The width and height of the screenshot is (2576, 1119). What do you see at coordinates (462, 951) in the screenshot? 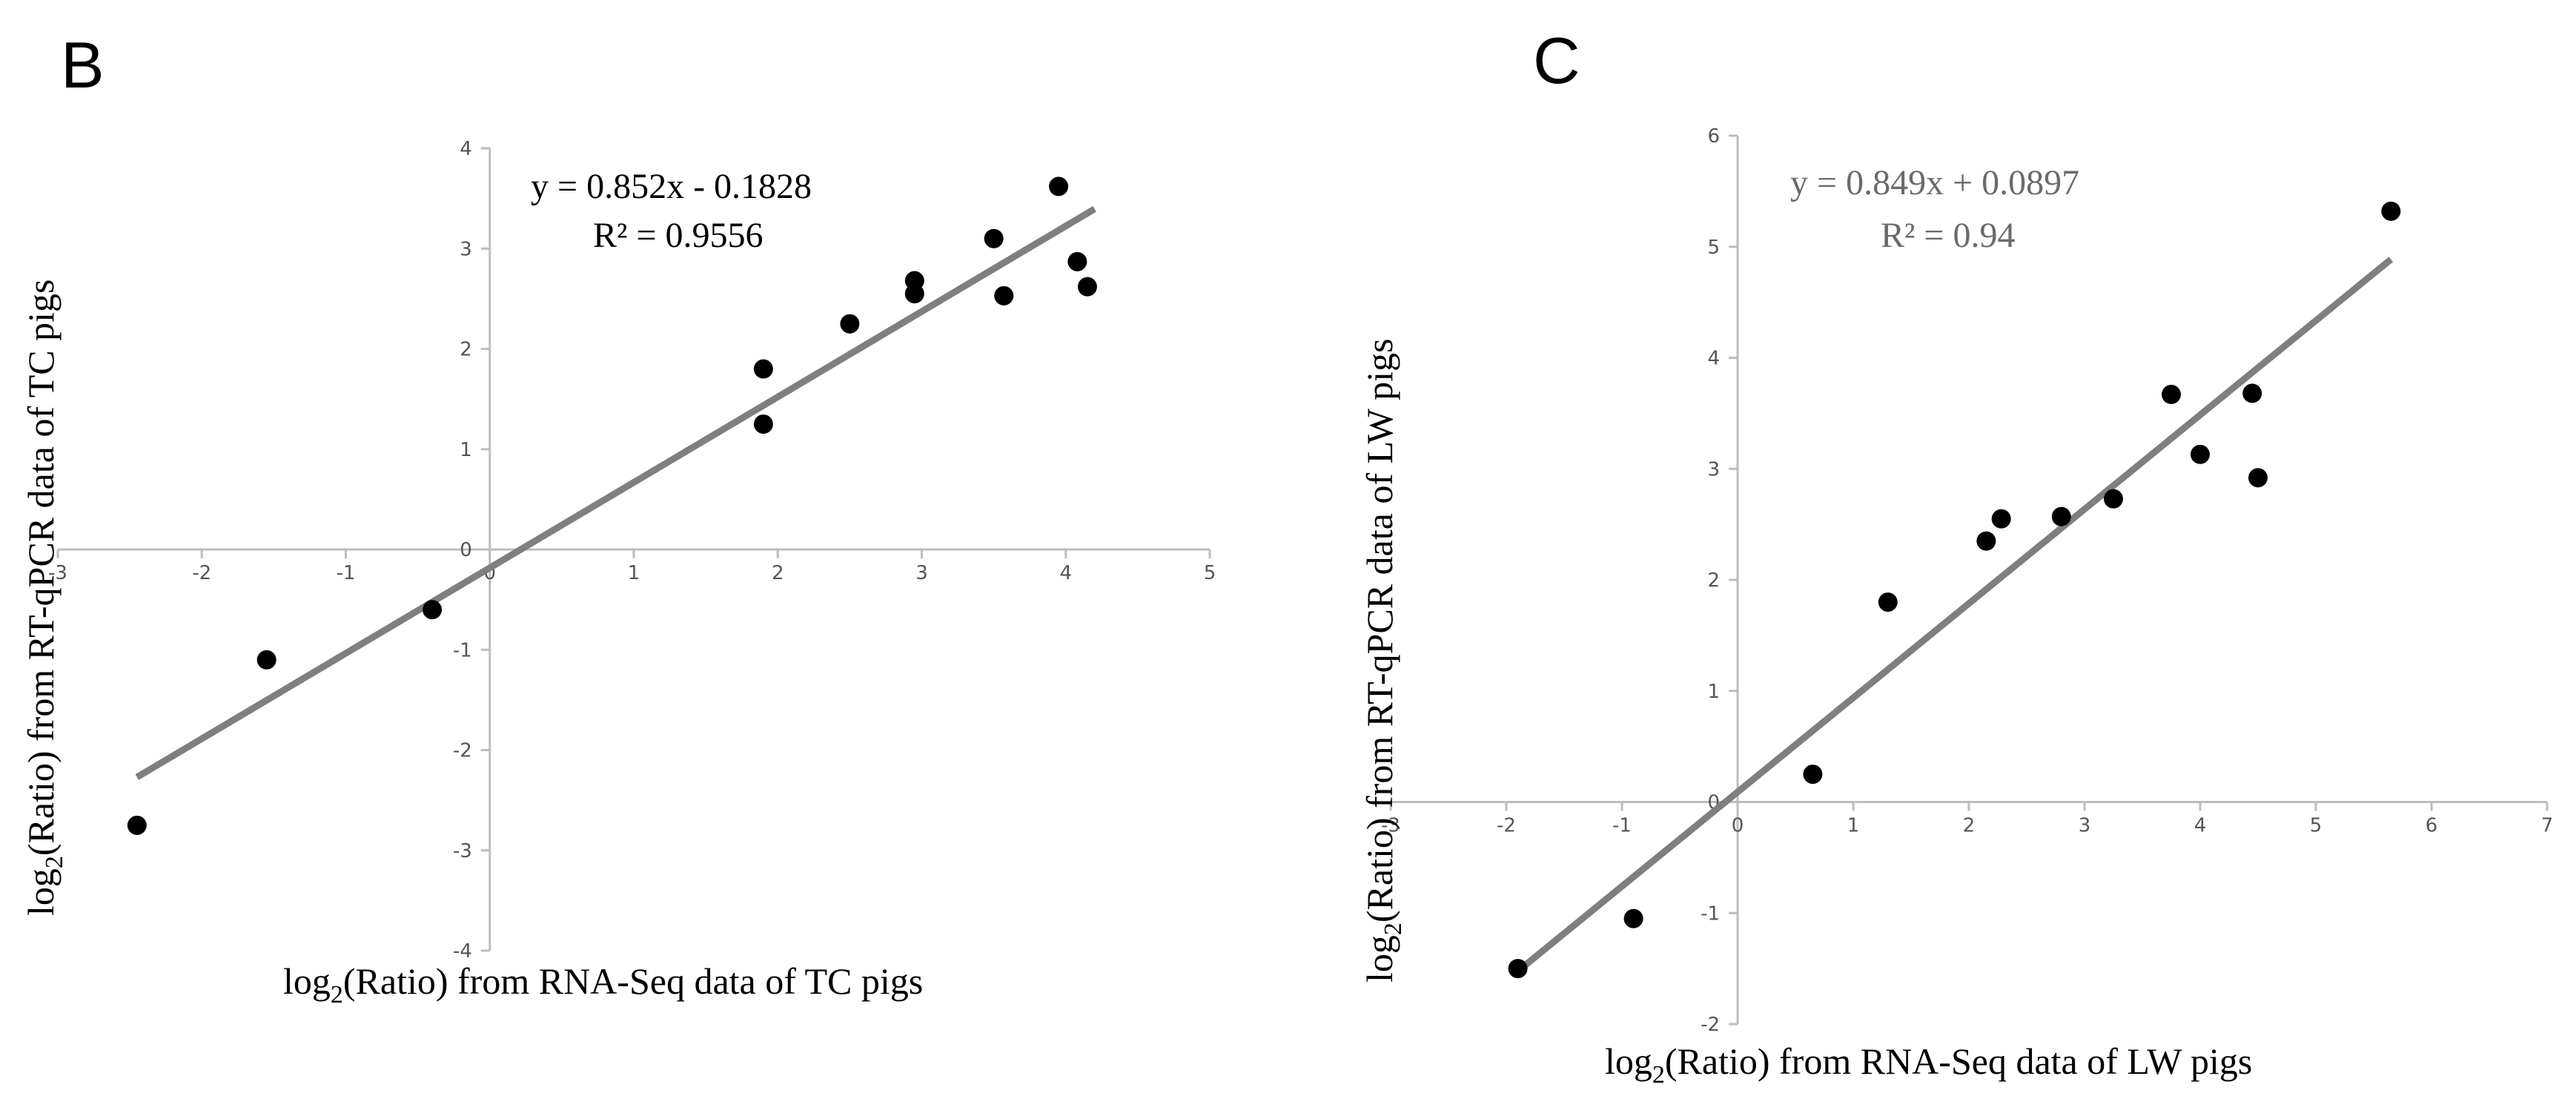
I see `y-tick-label: -4` at bounding box center [462, 951].